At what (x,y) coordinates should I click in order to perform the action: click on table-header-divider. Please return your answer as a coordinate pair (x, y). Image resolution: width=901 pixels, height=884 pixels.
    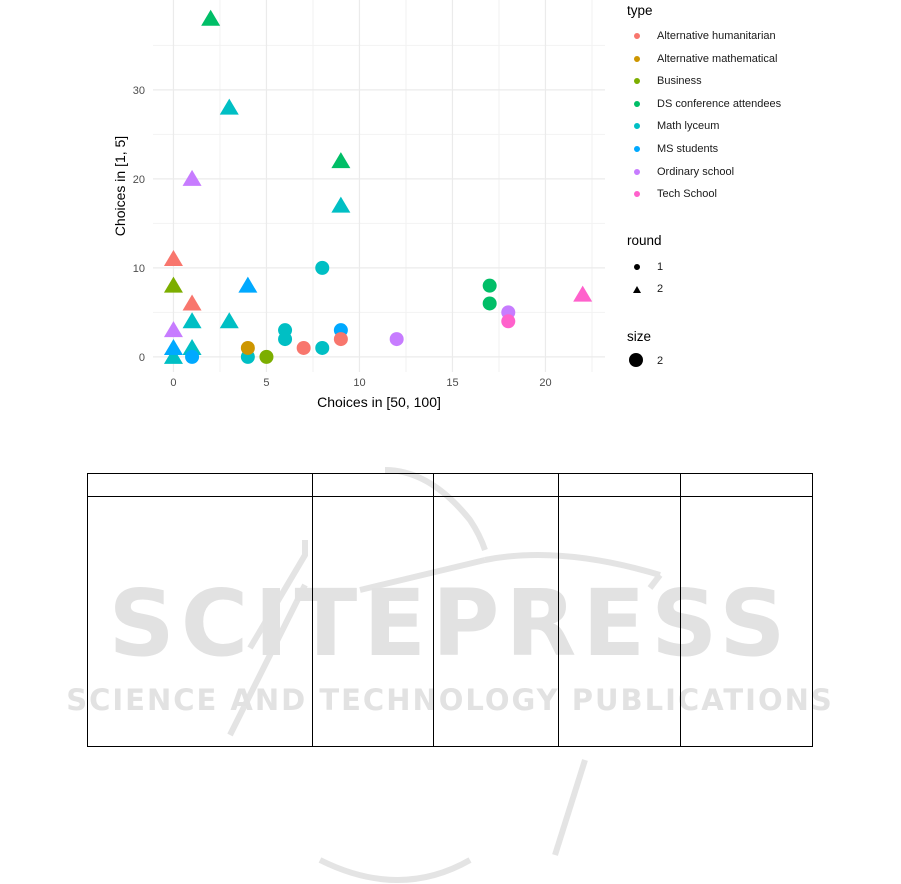
    Looking at the image, I should click on (450, 496).